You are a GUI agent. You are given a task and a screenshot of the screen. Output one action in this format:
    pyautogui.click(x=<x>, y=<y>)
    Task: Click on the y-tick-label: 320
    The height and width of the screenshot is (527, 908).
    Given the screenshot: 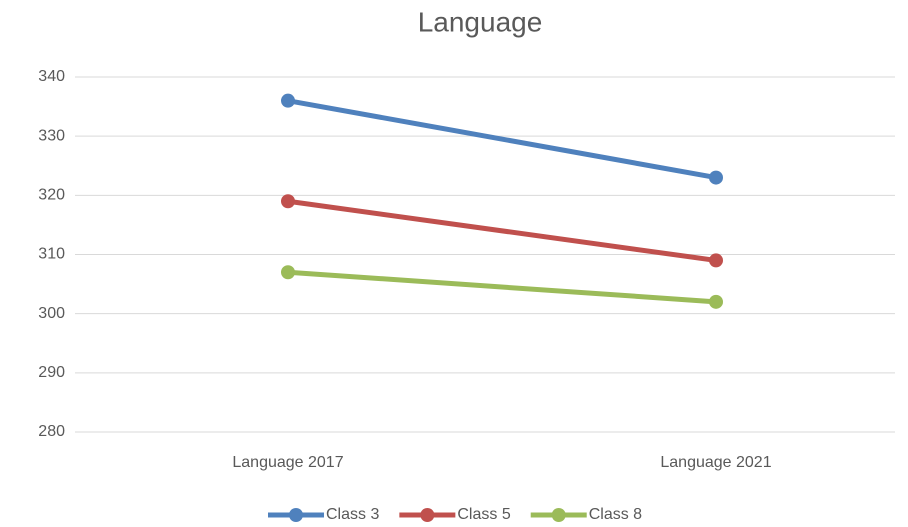 What is the action you would take?
    pyautogui.click(x=51, y=195)
    